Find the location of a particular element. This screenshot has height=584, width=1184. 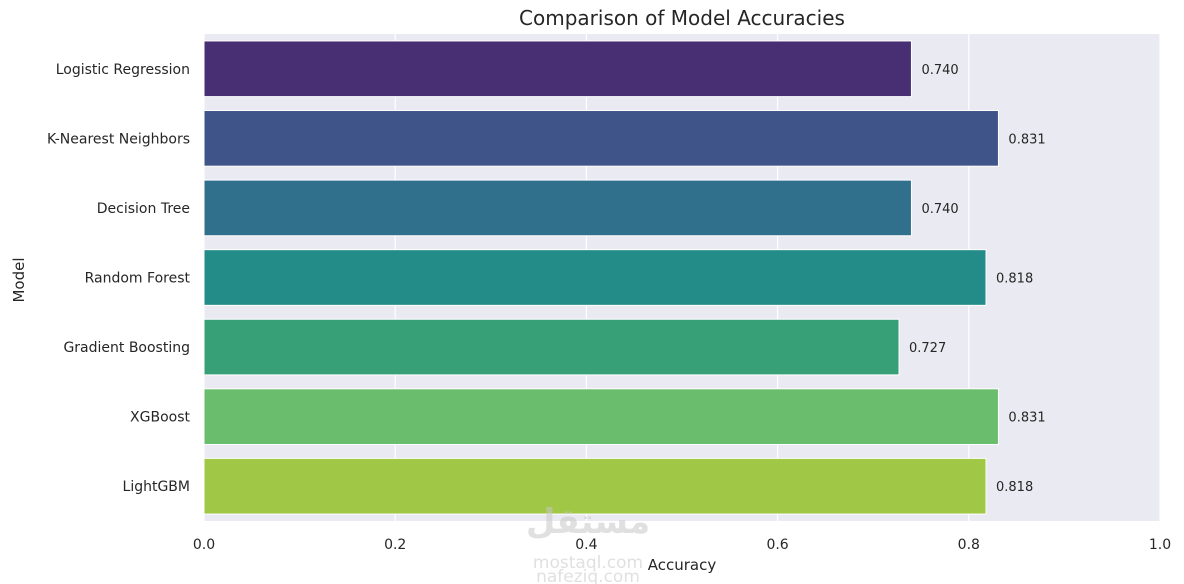

x-tick-label: 0.6 is located at coordinates (777, 545).